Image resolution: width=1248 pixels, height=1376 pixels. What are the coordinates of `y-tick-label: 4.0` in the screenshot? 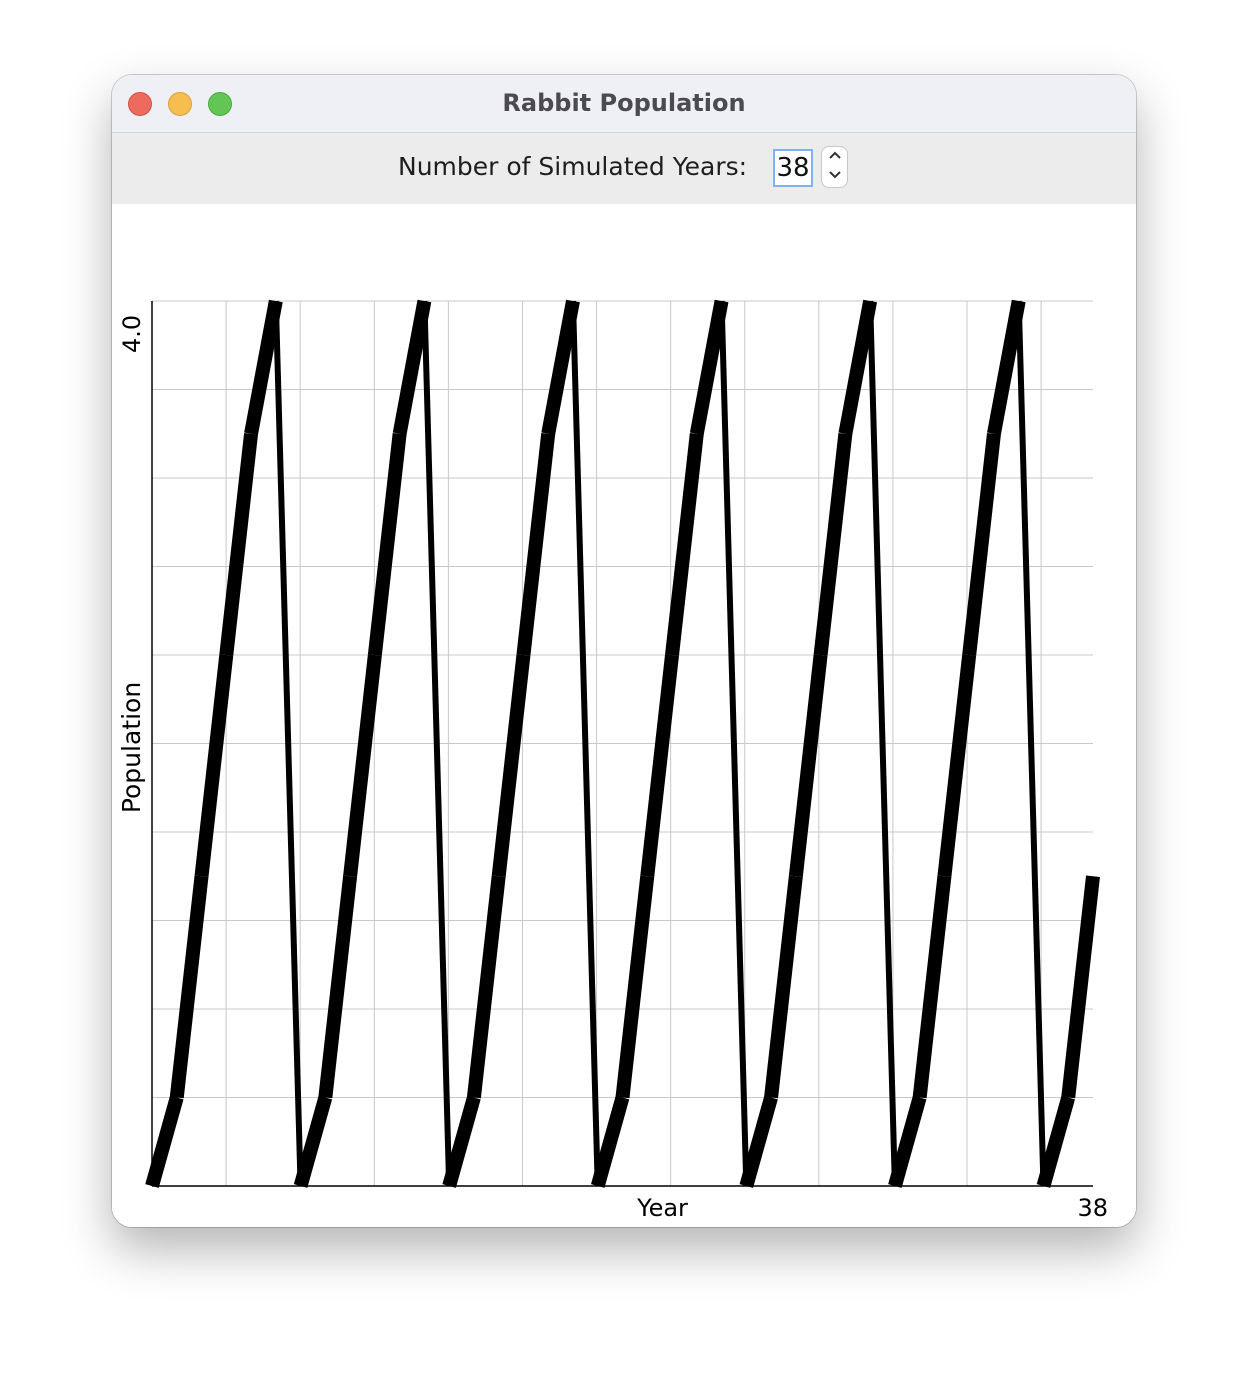 It's located at (132, 334).